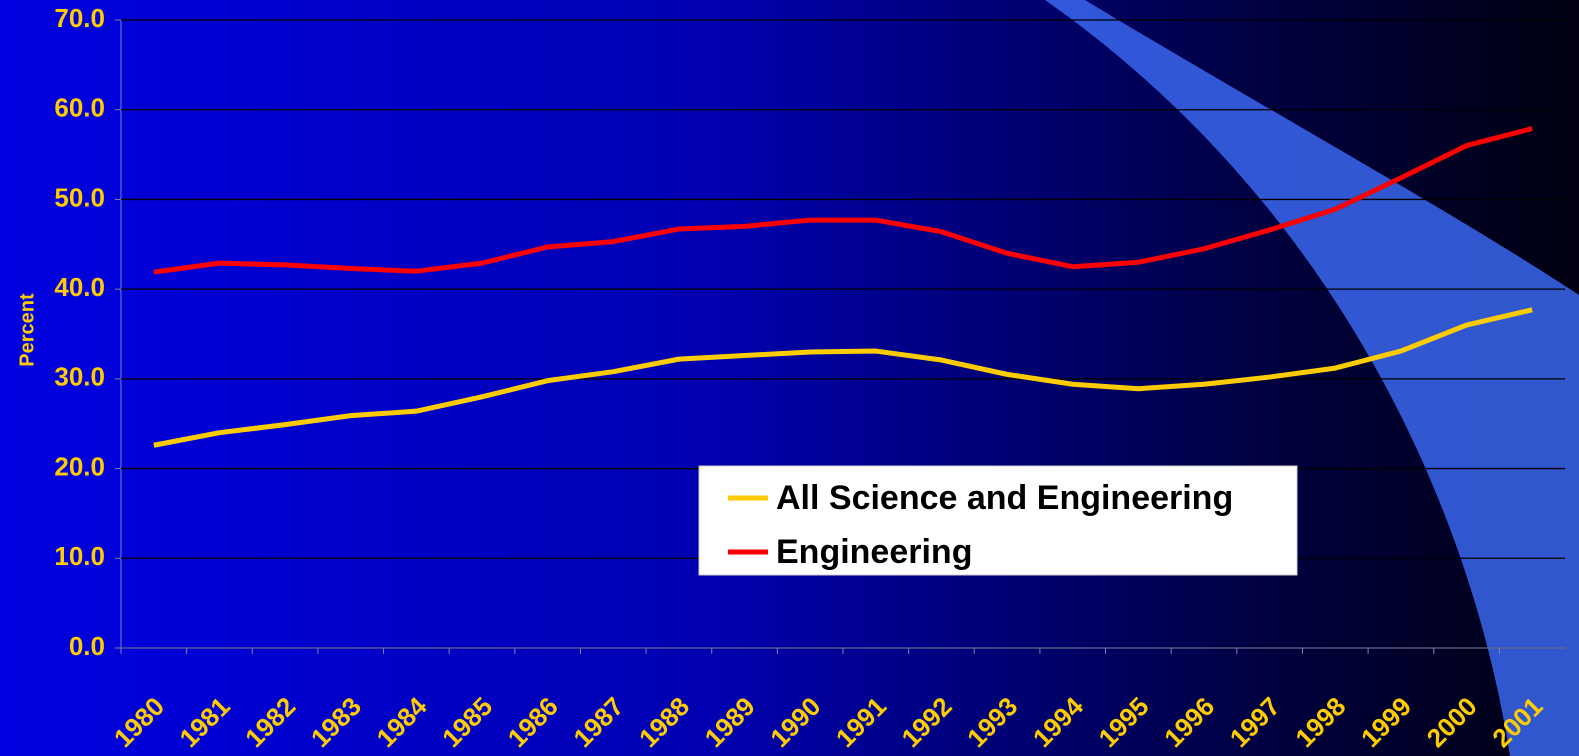 Image resolution: width=1579 pixels, height=756 pixels. What do you see at coordinates (1004, 498) in the screenshot?
I see `legend-label: All Science and Engineering` at bounding box center [1004, 498].